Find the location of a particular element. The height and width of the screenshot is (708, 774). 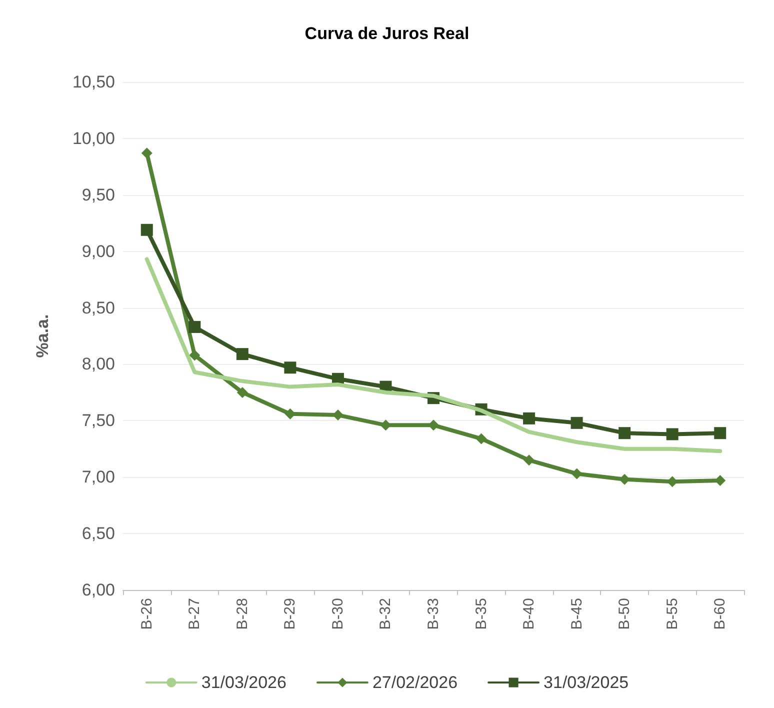

y-tick-label: 8,50 is located at coordinates (98, 308).